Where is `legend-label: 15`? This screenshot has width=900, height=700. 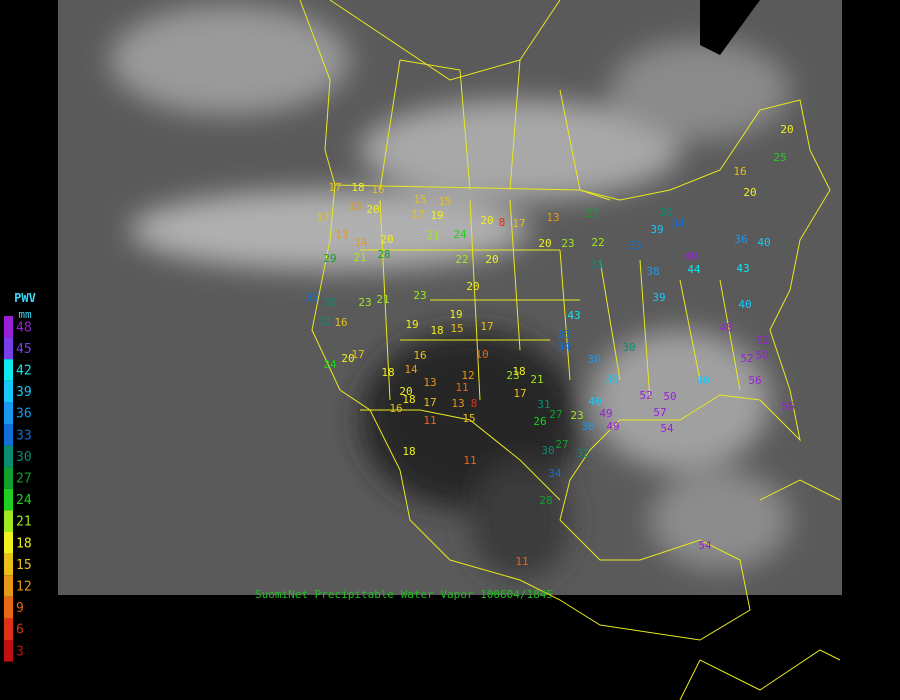 legend-label: 15 is located at coordinates (24, 565).